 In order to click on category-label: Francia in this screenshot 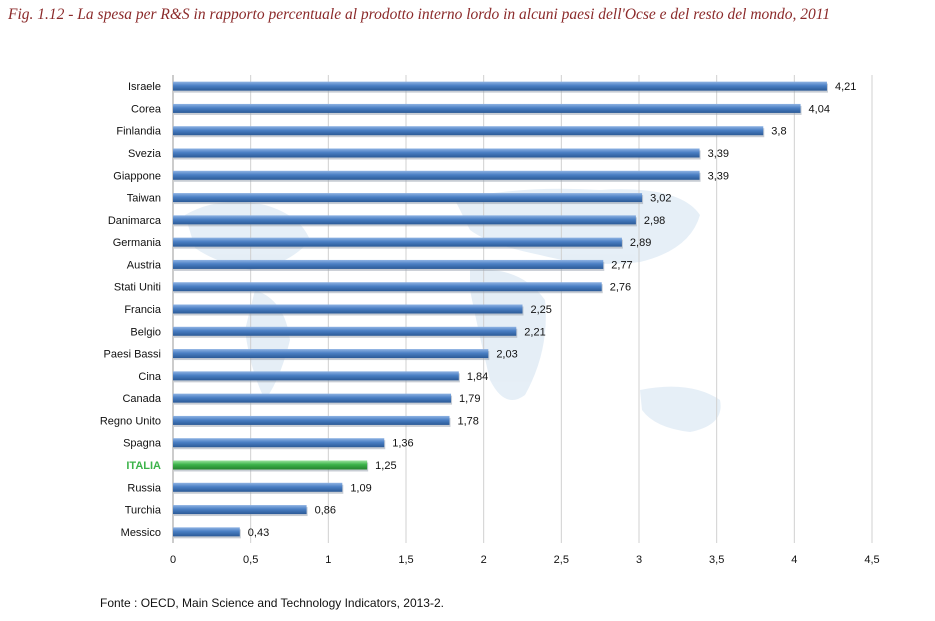, I will do `click(143, 310)`.